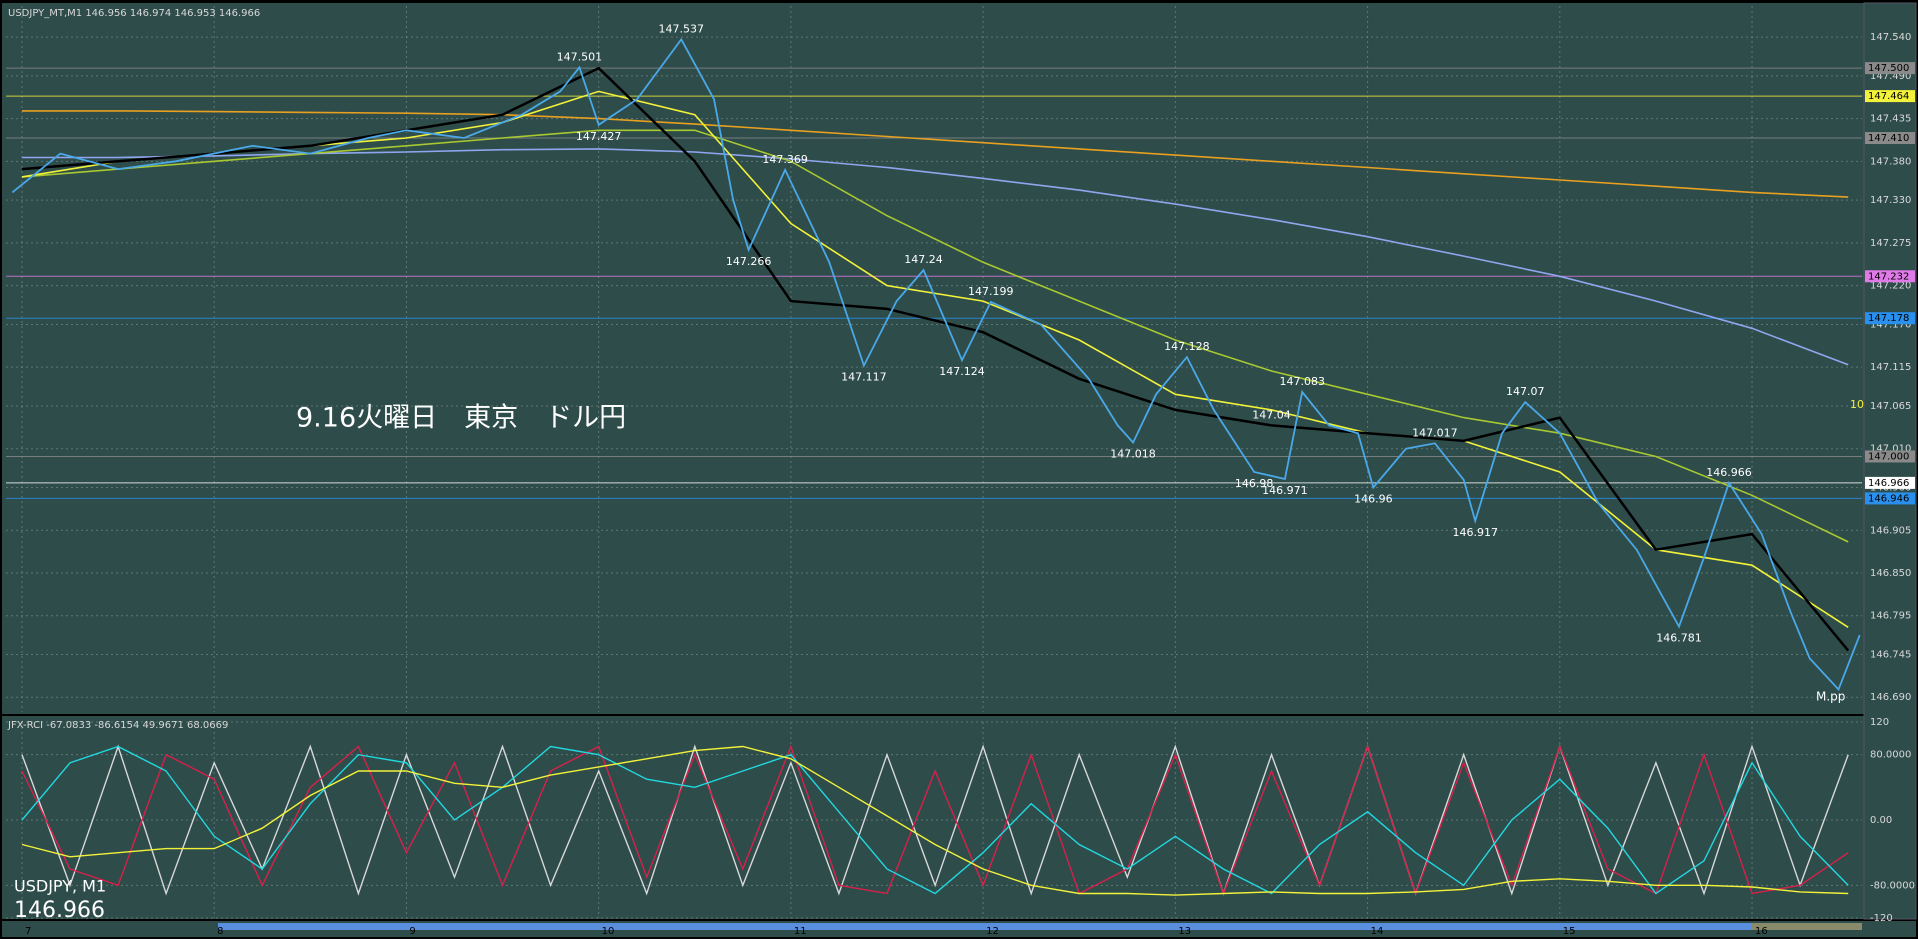  What do you see at coordinates (1890, 449) in the screenshot?
I see `y-tick-label: 147.010` at bounding box center [1890, 449].